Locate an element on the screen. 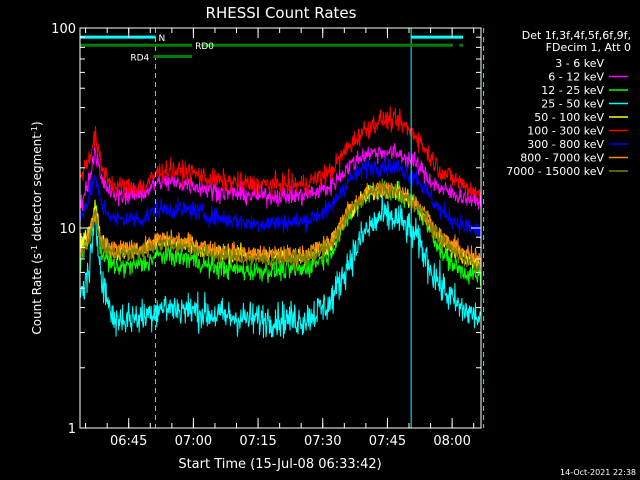  y-tick-label-2: 100 is located at coordinates (63, 29).